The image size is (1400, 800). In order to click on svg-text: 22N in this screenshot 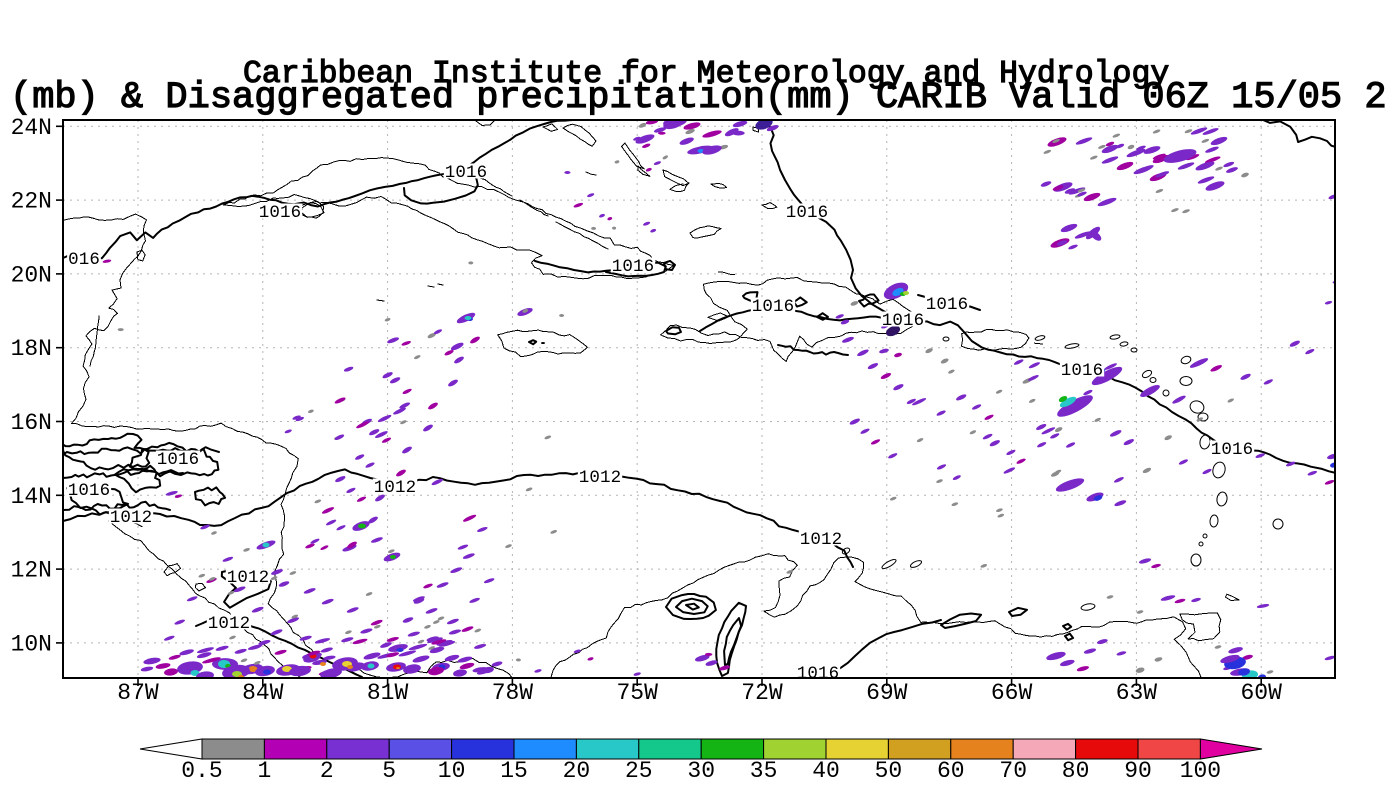, I will do `click(31, 202)`.